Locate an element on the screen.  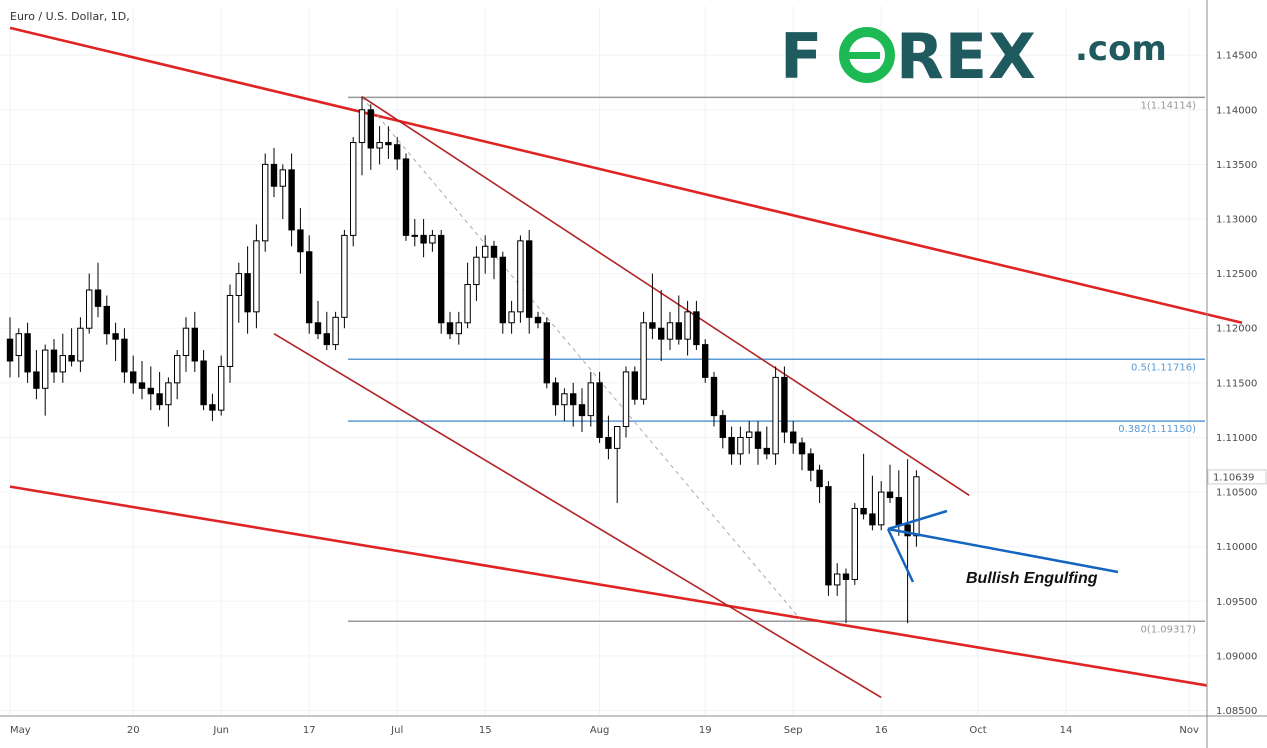
x-tick-label: Aug is located at coordinates (600, 730).